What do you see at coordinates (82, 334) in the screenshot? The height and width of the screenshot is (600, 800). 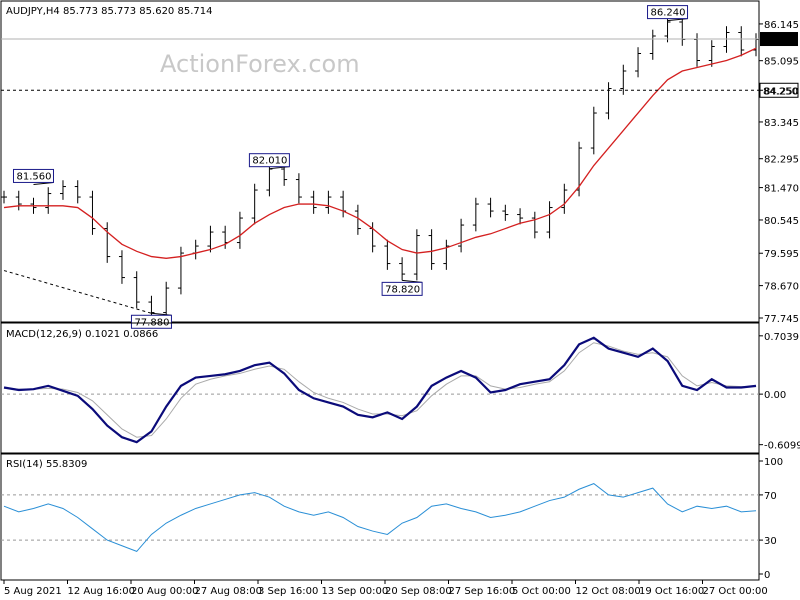 I see `macd-header: MACD(12,26,9) 0.1021 0.0866` at bounding box center [82, 334].